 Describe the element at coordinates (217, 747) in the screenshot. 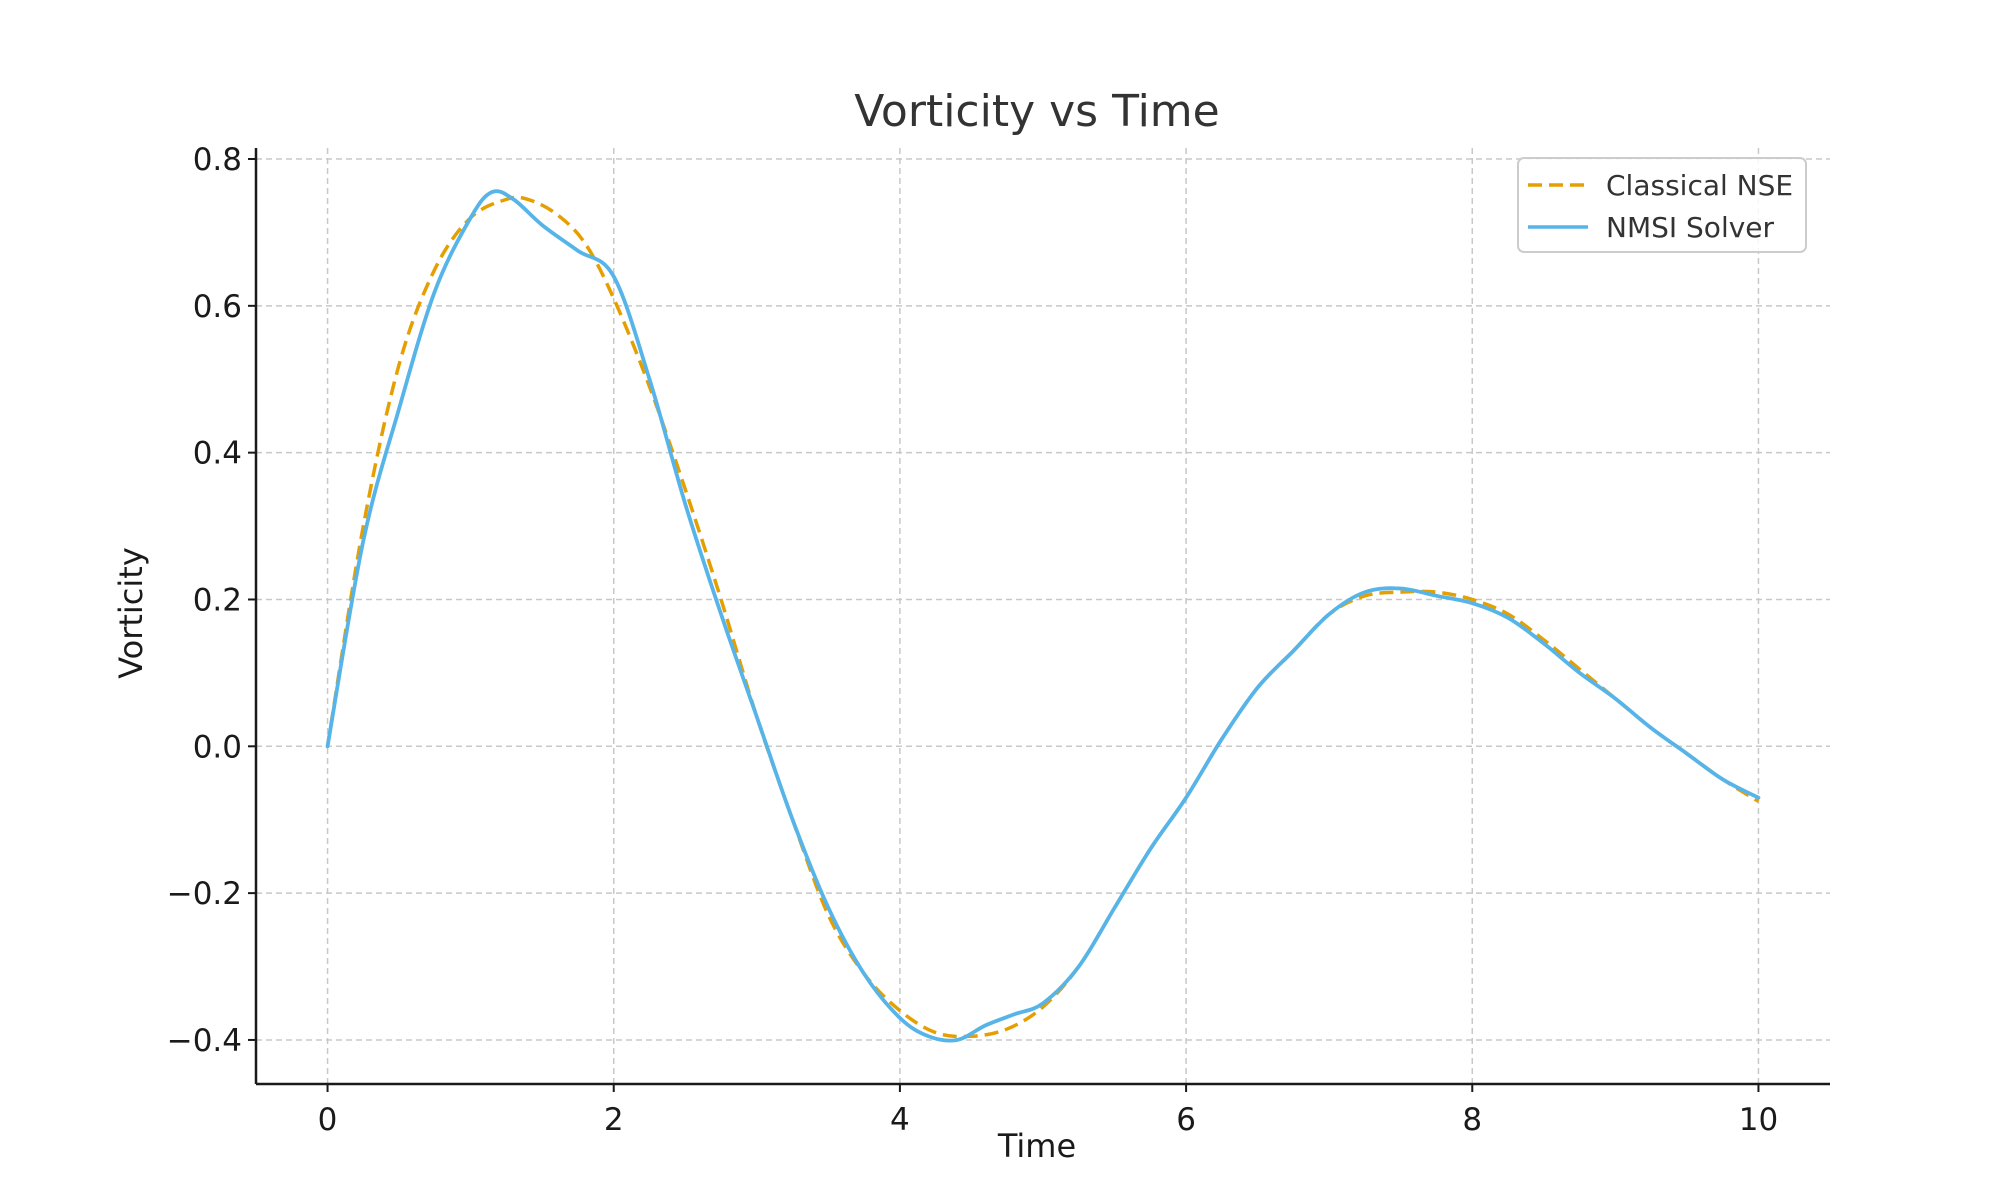

I see `y-tick-label: 0.0` at that location.